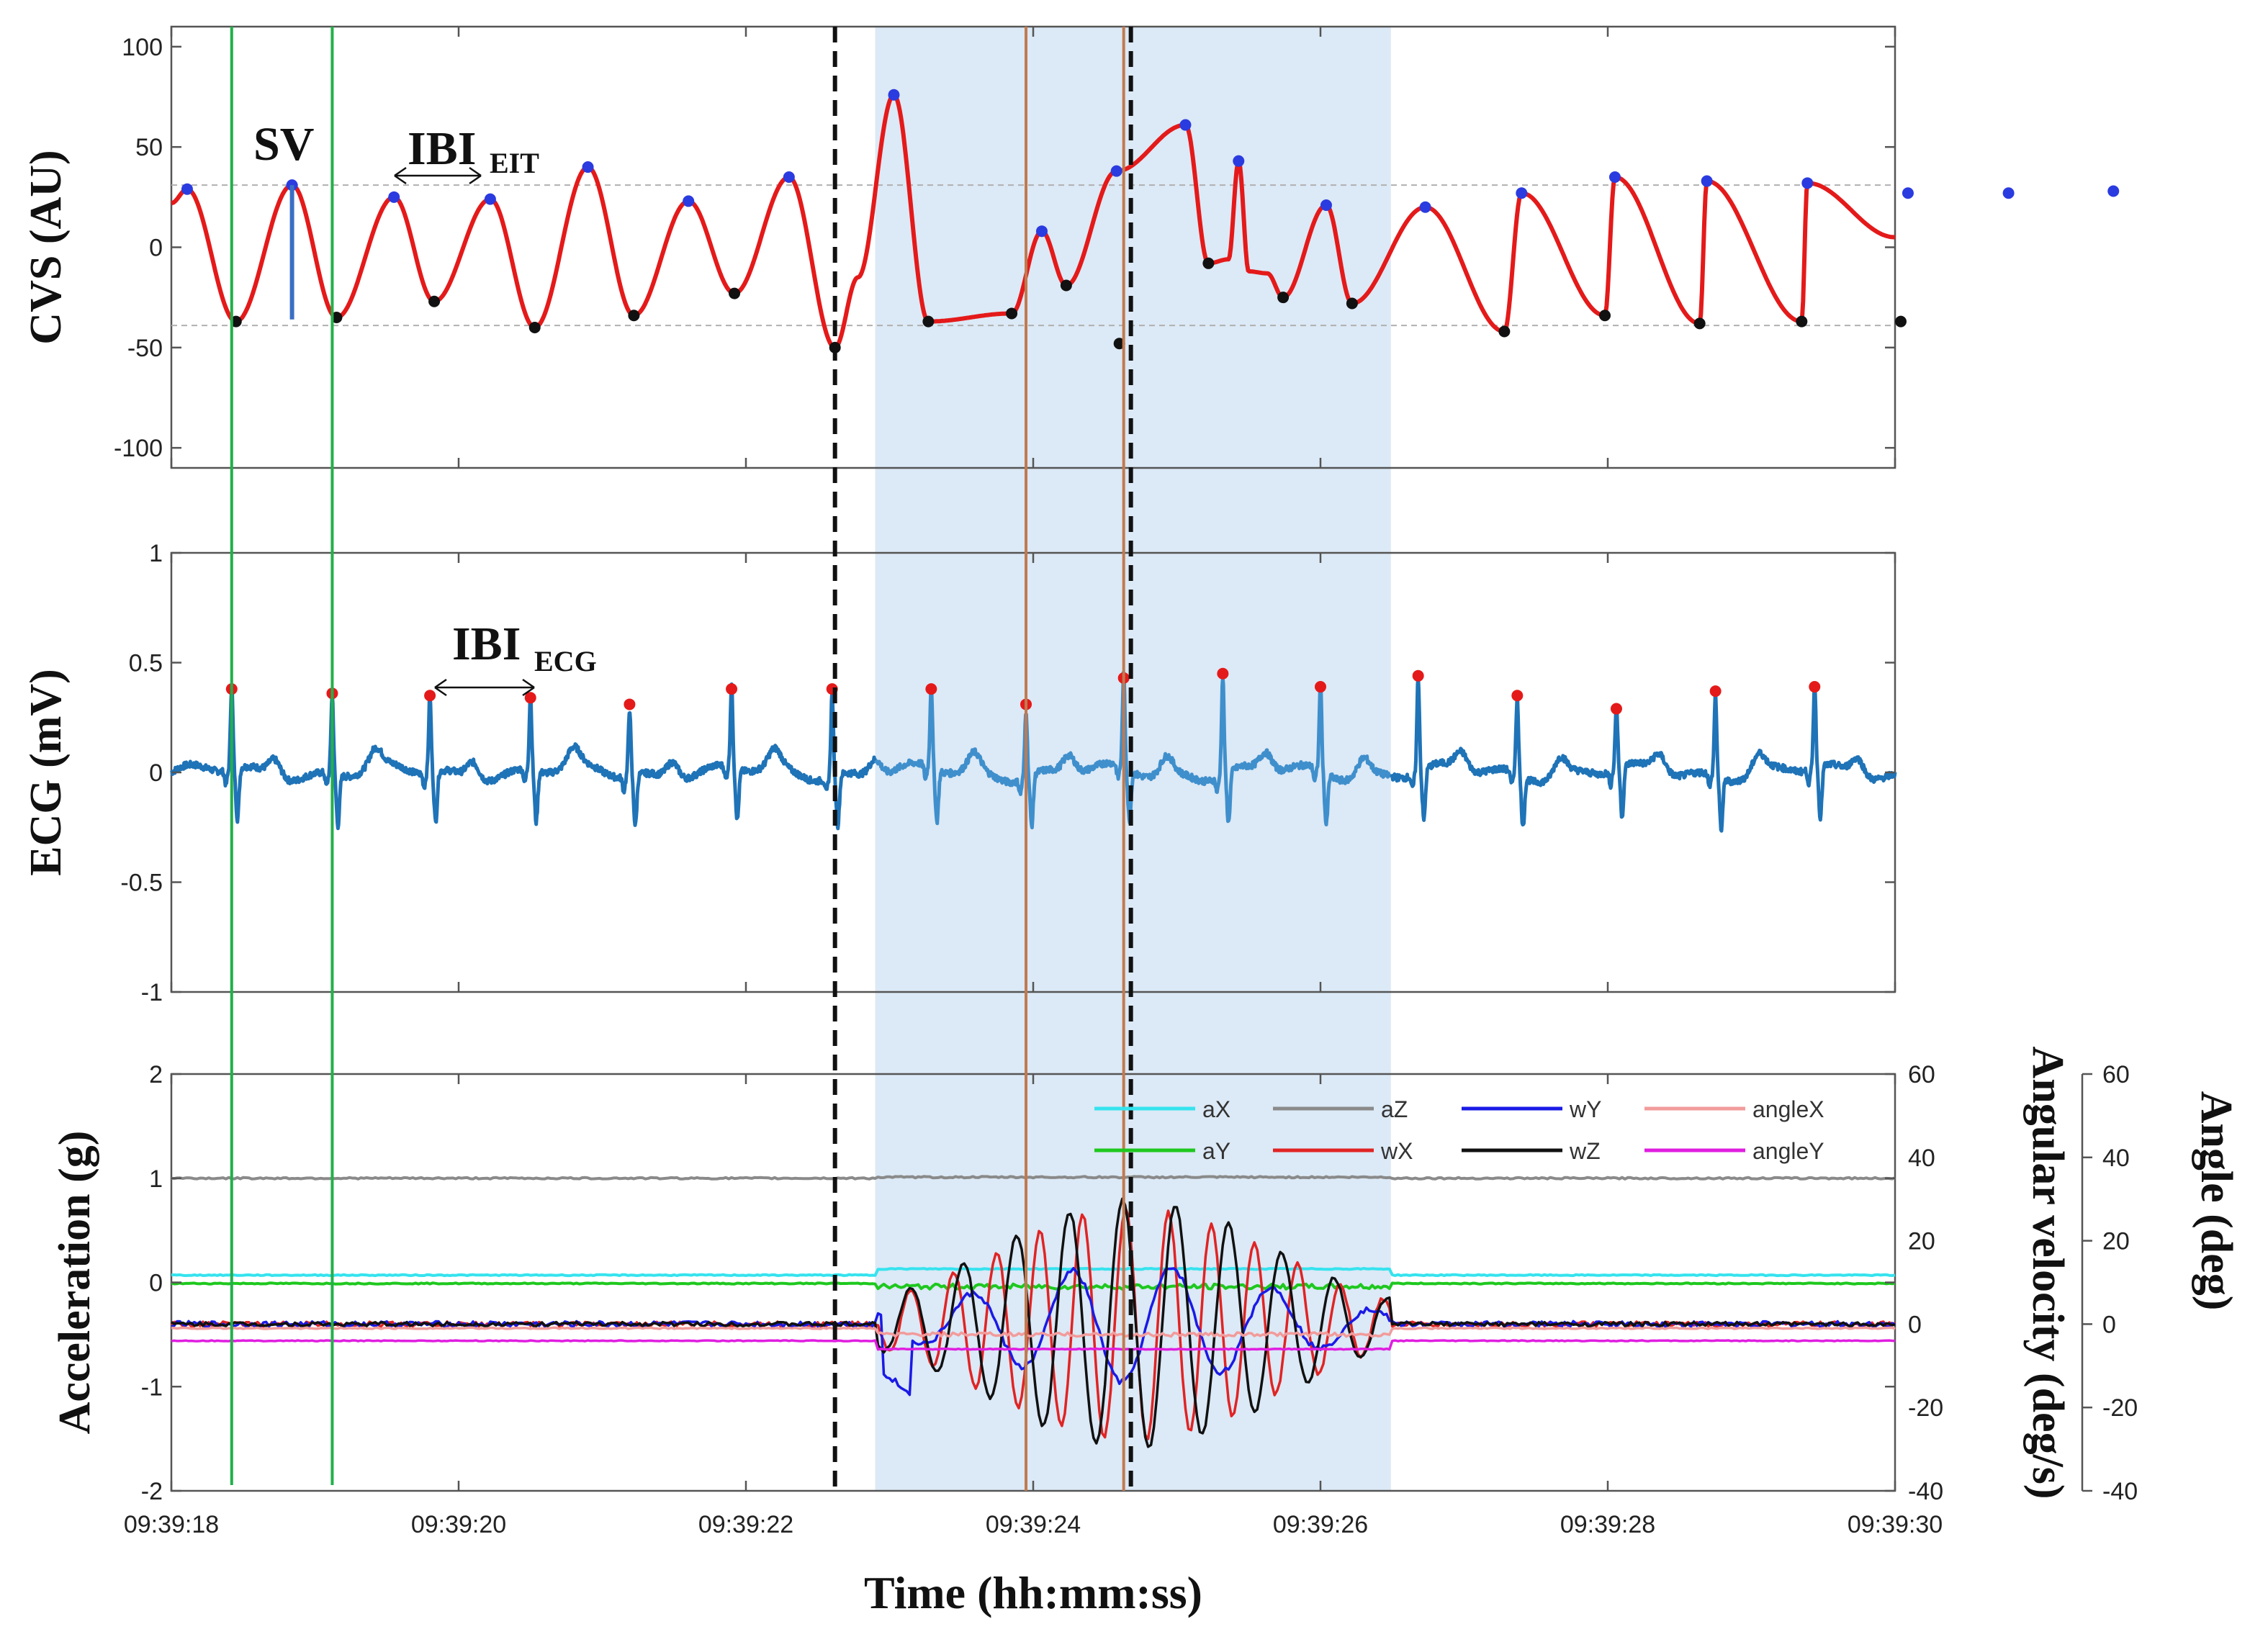  What do you see at coordinates (1925, 1491) in the screenshot?
I see `y-right-tick-label: -40` at bounding box center [1925, 1491].